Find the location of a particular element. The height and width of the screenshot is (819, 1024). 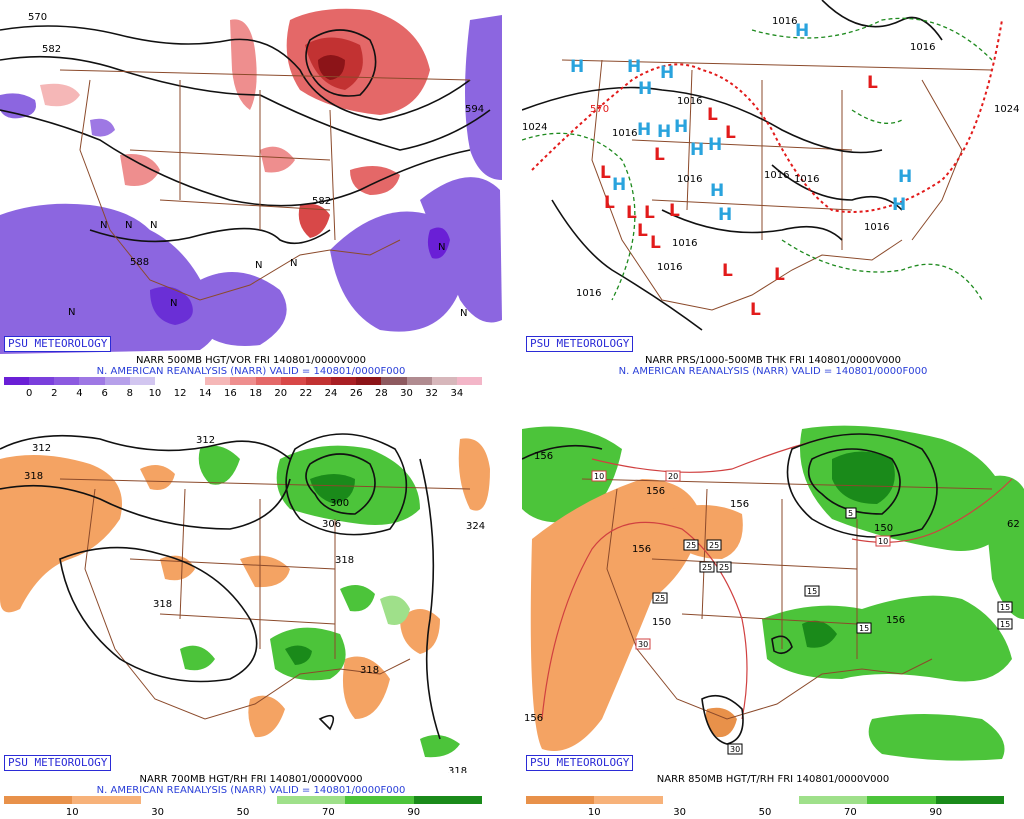

legend-label: 34 is located at coordinates (457, 393).